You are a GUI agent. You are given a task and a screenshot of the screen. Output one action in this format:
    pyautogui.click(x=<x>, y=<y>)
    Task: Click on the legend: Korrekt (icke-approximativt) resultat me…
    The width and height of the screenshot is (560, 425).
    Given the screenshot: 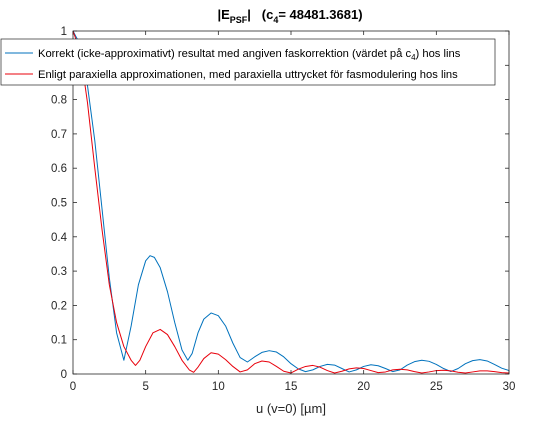 What is the action you would take?
    pyautogui.click(x=248, y=62)
    